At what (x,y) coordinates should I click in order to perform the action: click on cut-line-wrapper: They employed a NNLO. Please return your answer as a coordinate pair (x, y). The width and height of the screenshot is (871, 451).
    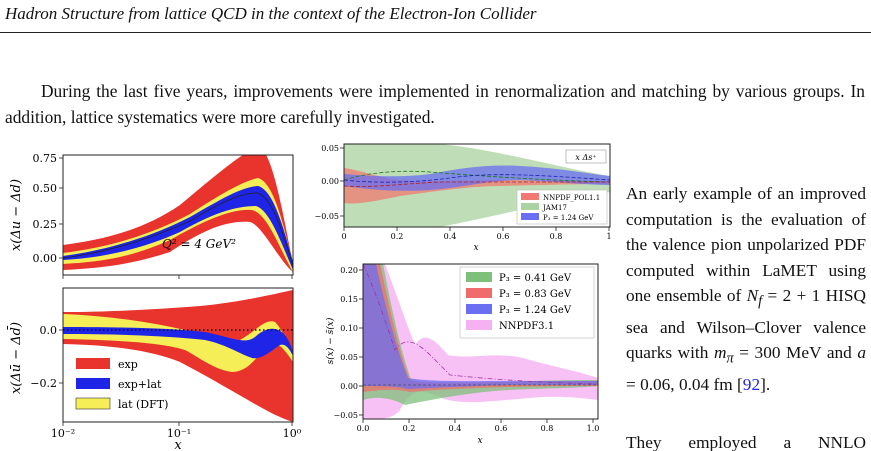
    Looking at the image, I should click on (748, 443).